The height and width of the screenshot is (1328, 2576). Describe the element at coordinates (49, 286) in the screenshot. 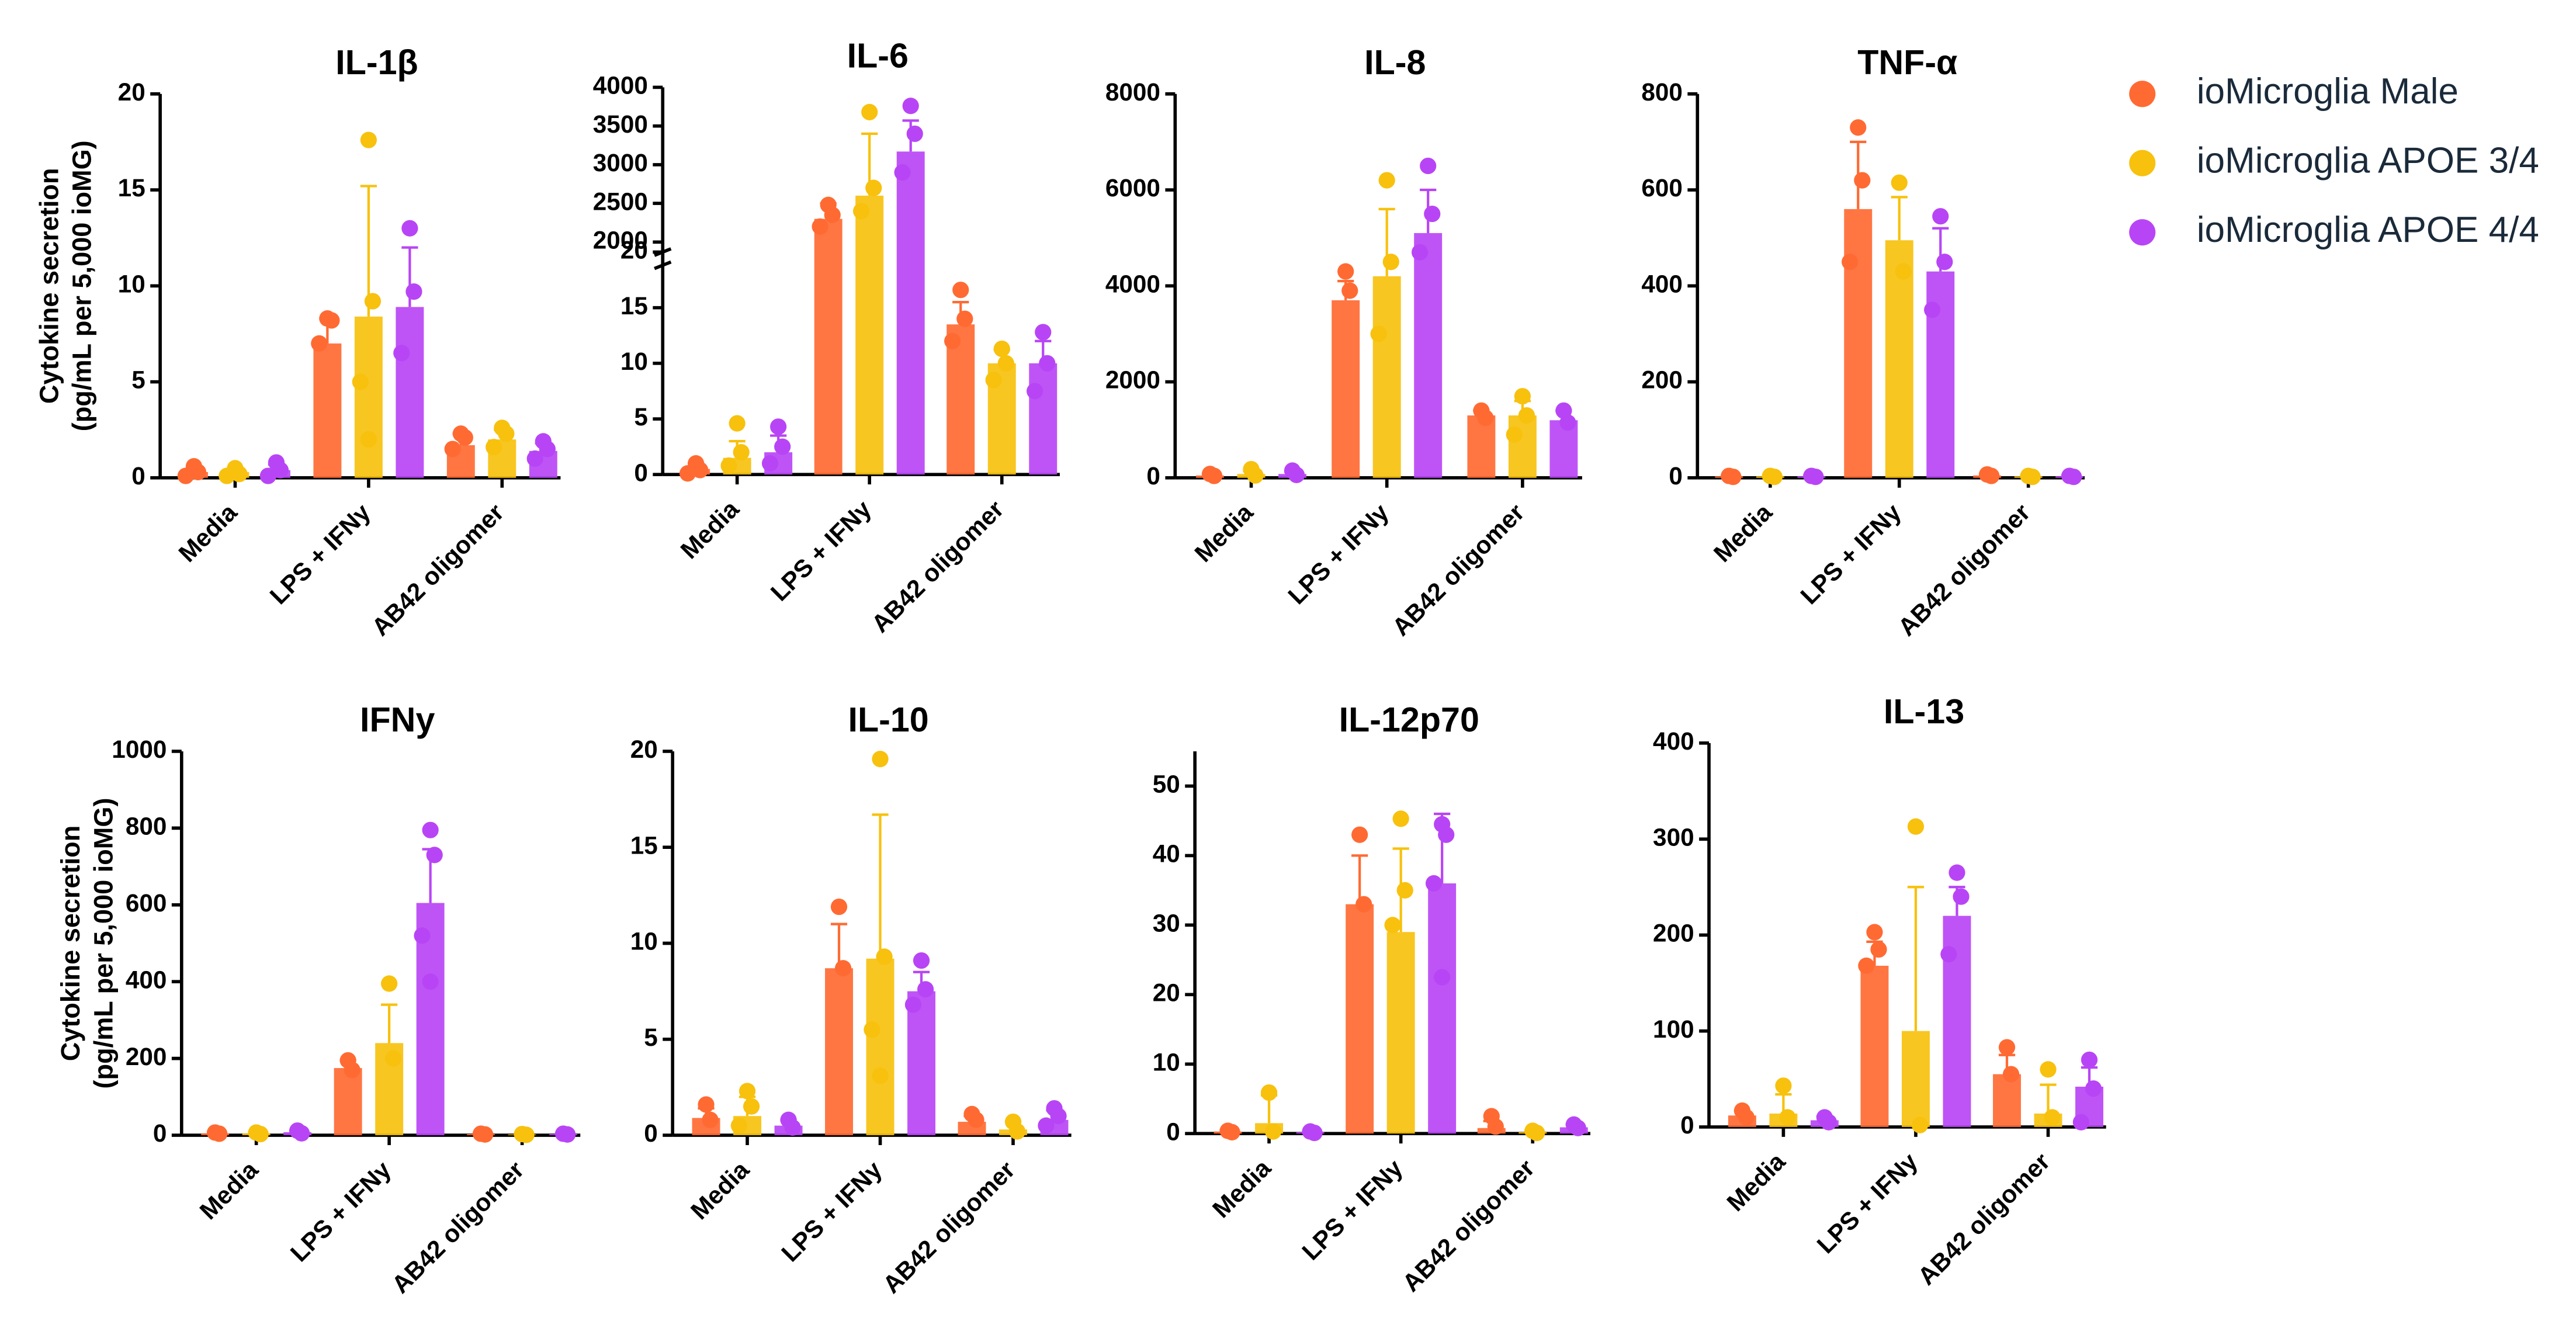

I see `y-axis-label: Cytokine secretion` at that location.